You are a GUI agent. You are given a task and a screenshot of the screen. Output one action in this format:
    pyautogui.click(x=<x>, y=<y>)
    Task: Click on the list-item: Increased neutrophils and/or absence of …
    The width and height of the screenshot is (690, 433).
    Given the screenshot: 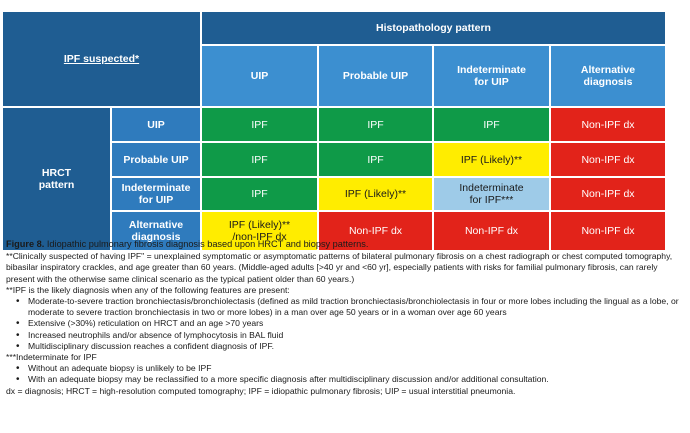 What is the action you would take?
    pyautogui.click(x=352, y=335)
    